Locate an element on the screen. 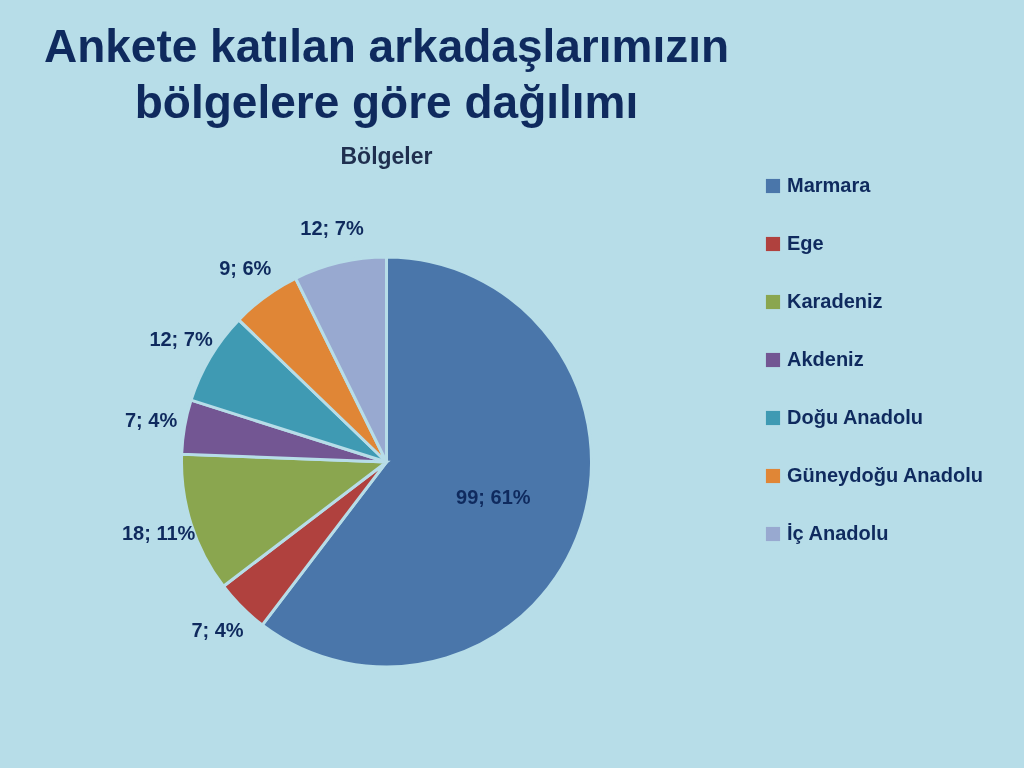  legend-label: Akdeniz is located at coordinates (825, 359).